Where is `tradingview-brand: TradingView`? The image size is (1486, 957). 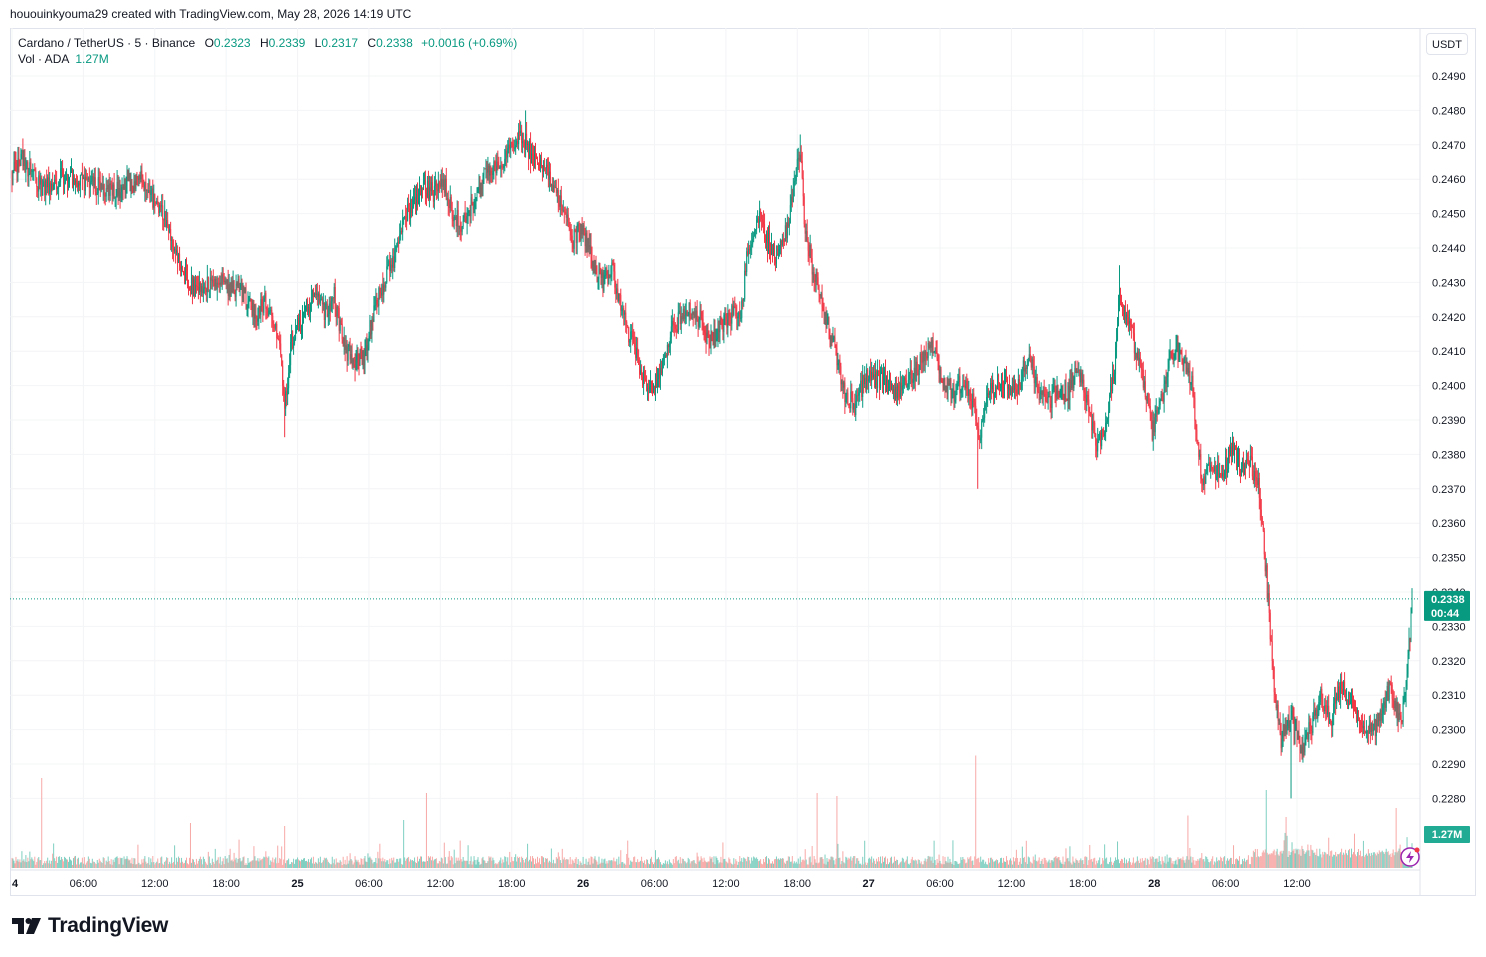 tradingview-brand: TradingView is located at coordinates (90, 926).